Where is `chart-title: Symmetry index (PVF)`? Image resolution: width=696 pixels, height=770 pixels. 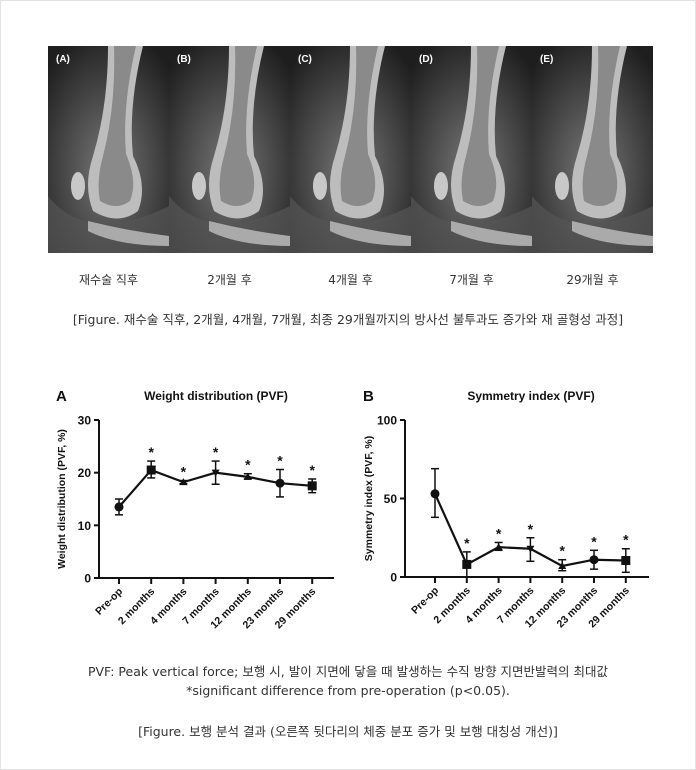
chart-title: Symmetry index (PVF) is located at coordinates (530, 396).